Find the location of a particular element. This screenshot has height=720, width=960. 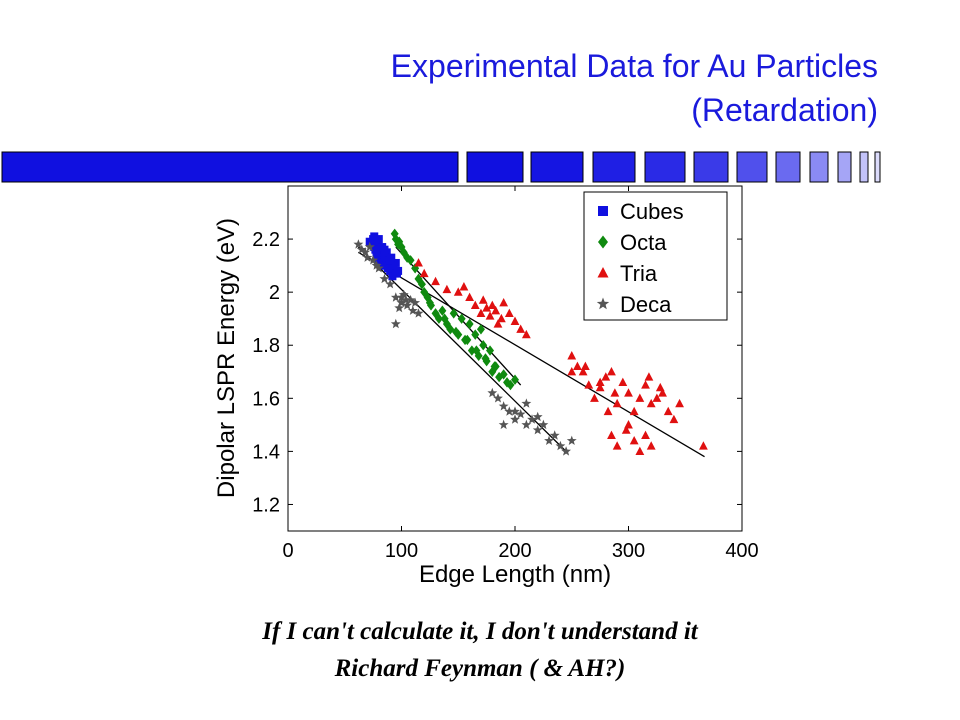

quote-attribution: Richard Feynman ( & AH?) is located at coordinates (480, 668).